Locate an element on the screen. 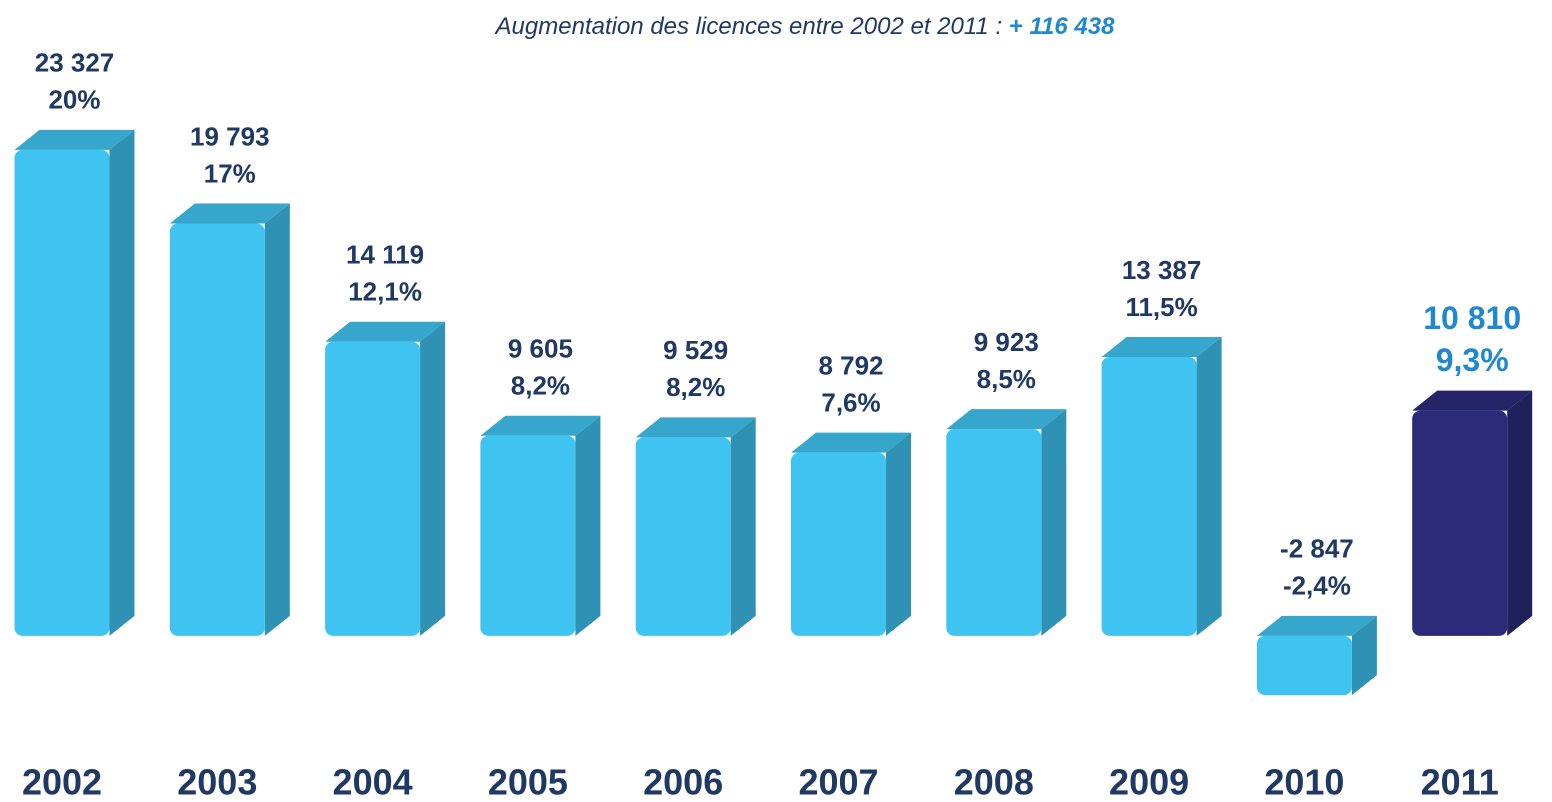  value-label: -2 847 is located at coordinates (1317, 549).